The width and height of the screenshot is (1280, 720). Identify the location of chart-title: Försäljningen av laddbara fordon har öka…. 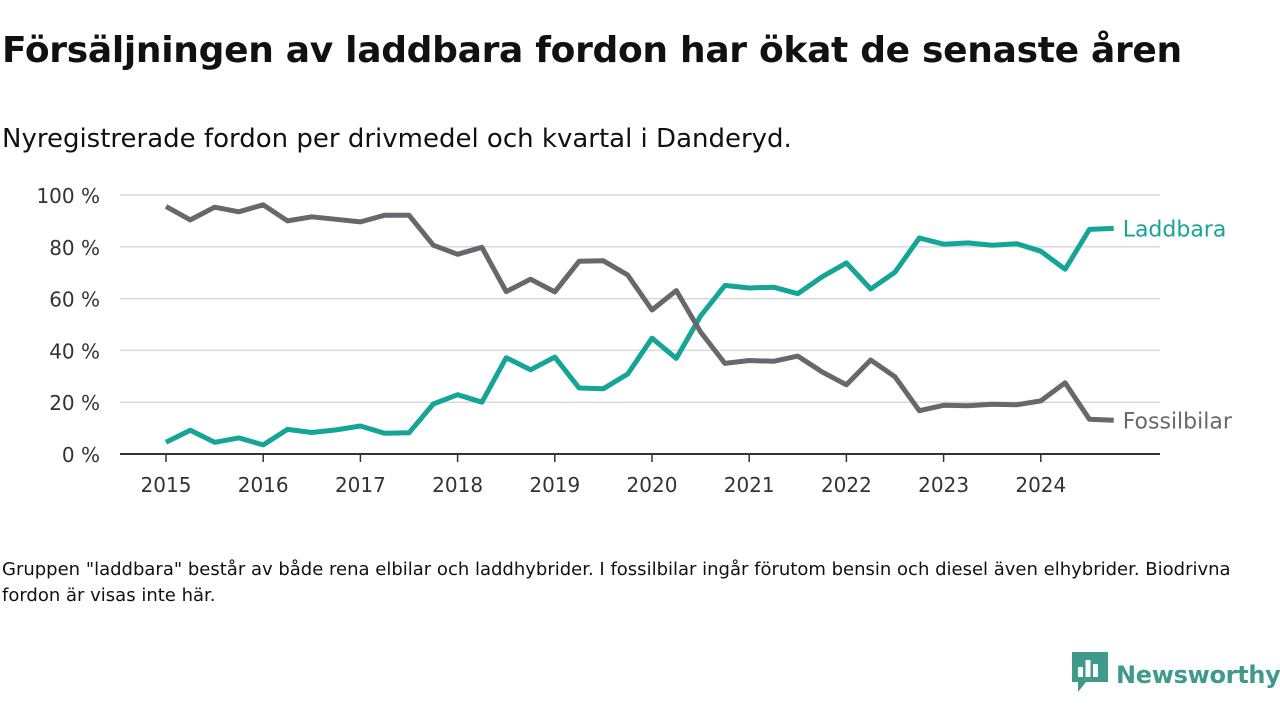
(592, 50).